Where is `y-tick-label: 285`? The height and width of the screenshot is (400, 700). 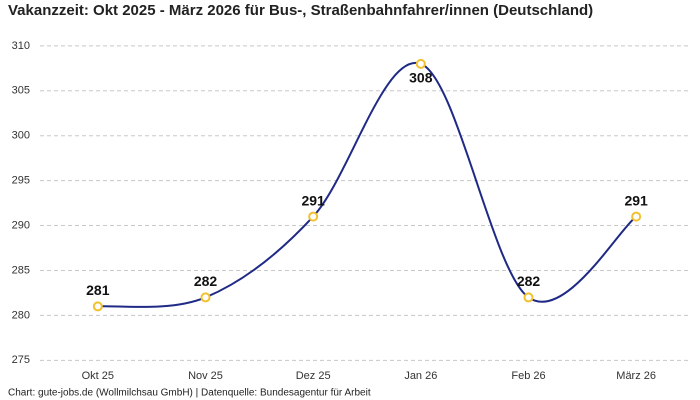 y-tick-label: 285 is located at coordinates (21, 270).